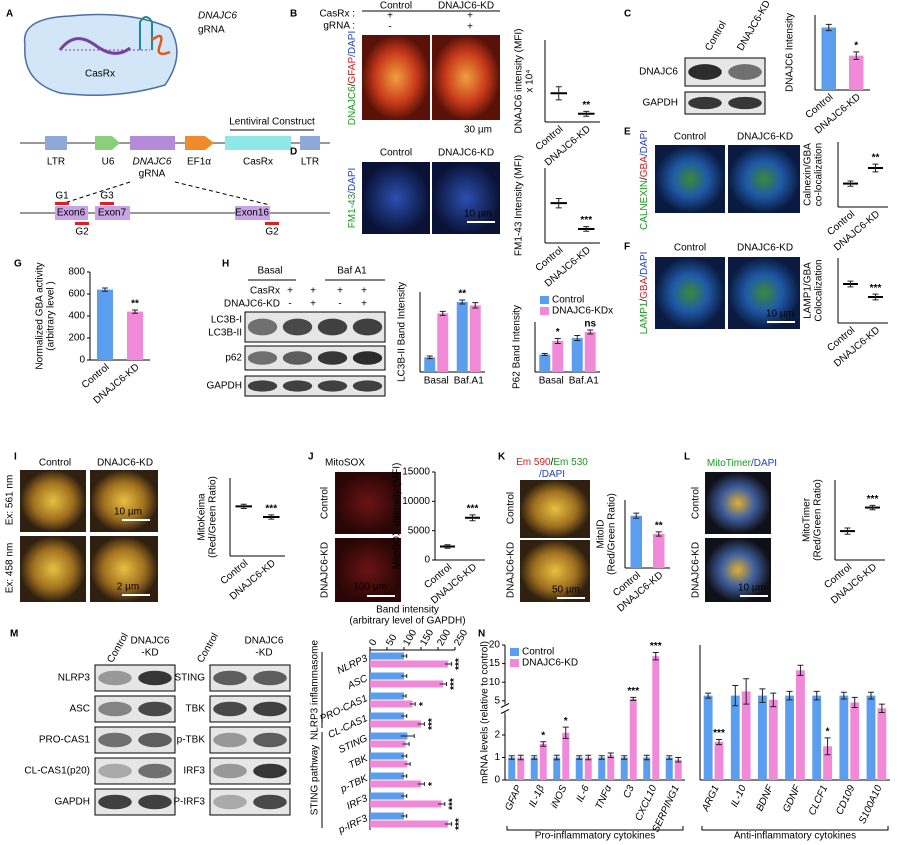 The width and height of the screenshot is (900, 845). What do you see at coordinates (370, 587) in the screenshot?
I see `label: 100 µm` at bounding box center [370, 587].